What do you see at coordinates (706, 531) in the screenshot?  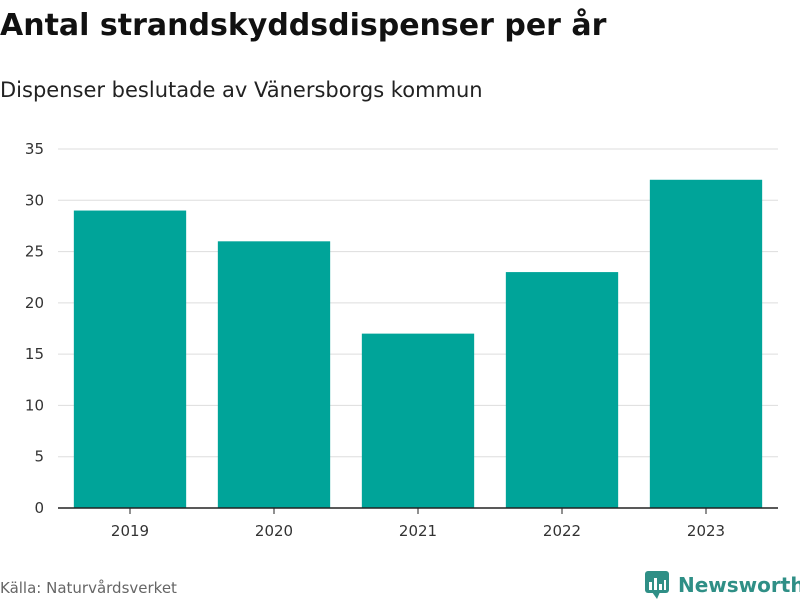 I see `x-tick-label-2023: 2023` at bounding box center [706, 531].